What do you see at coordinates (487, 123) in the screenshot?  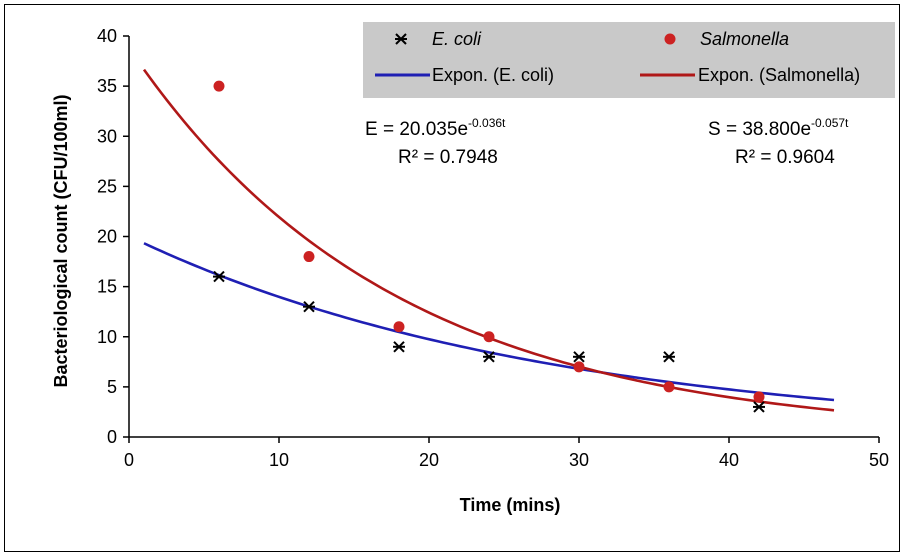 I see `ecoli-equation-exponent: -0.036t` at bounding box center [487, 123].